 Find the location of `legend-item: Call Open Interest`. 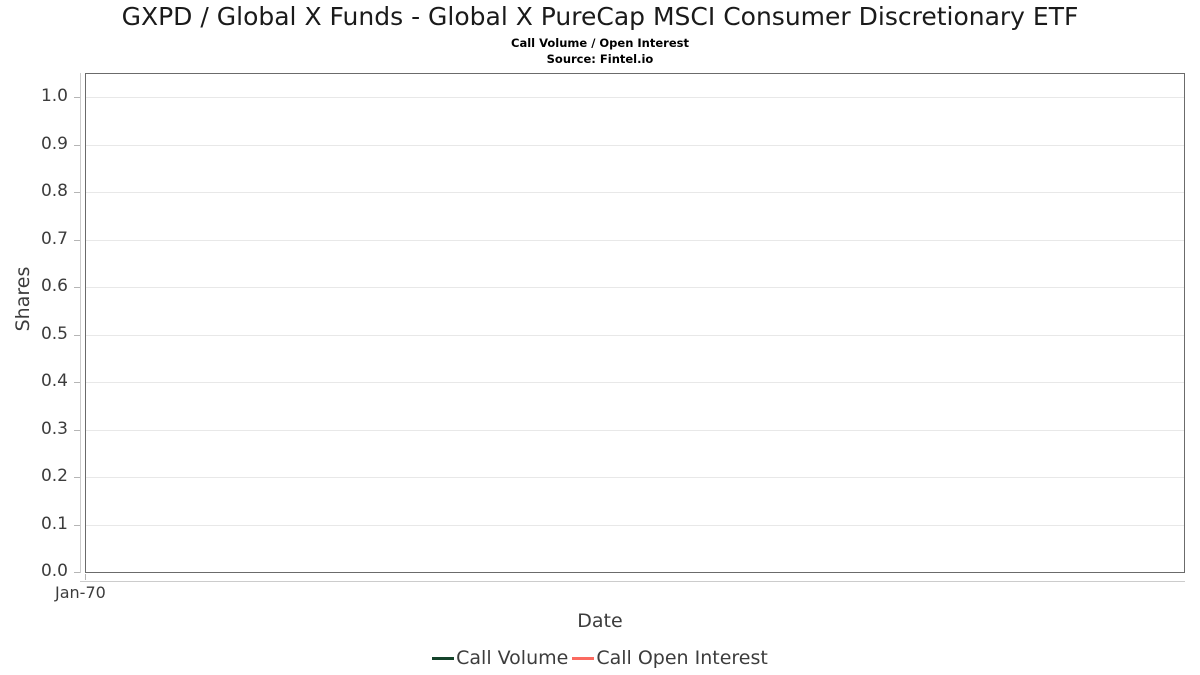

legend-item: Call Open Interest is located at coordinates (670, 658).